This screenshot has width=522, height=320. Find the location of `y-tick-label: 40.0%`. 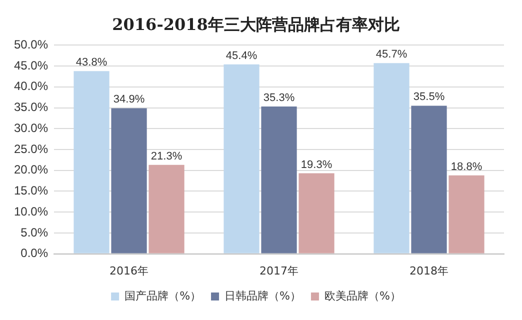

y-tick-label: 40.0% is located at coordinates (31, 86).